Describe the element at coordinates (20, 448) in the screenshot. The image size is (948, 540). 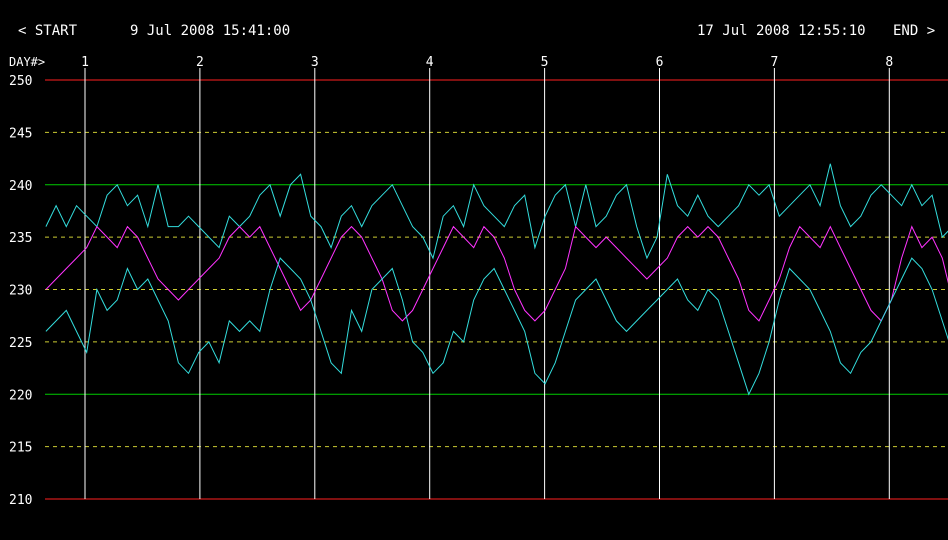
I see `y-tick-label: 215` at that location.